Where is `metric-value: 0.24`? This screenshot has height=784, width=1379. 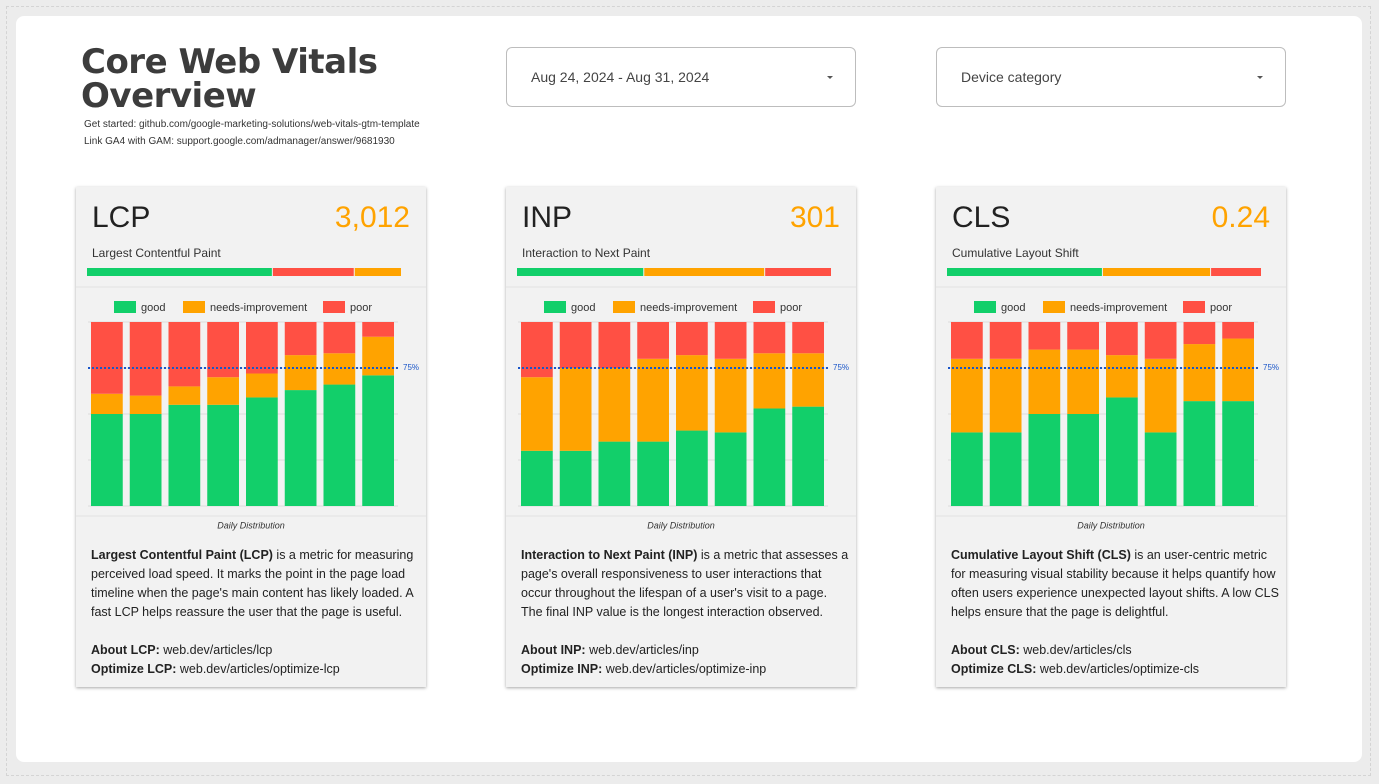
metric-value: 0.24 is located at coordinates (1241, 217).